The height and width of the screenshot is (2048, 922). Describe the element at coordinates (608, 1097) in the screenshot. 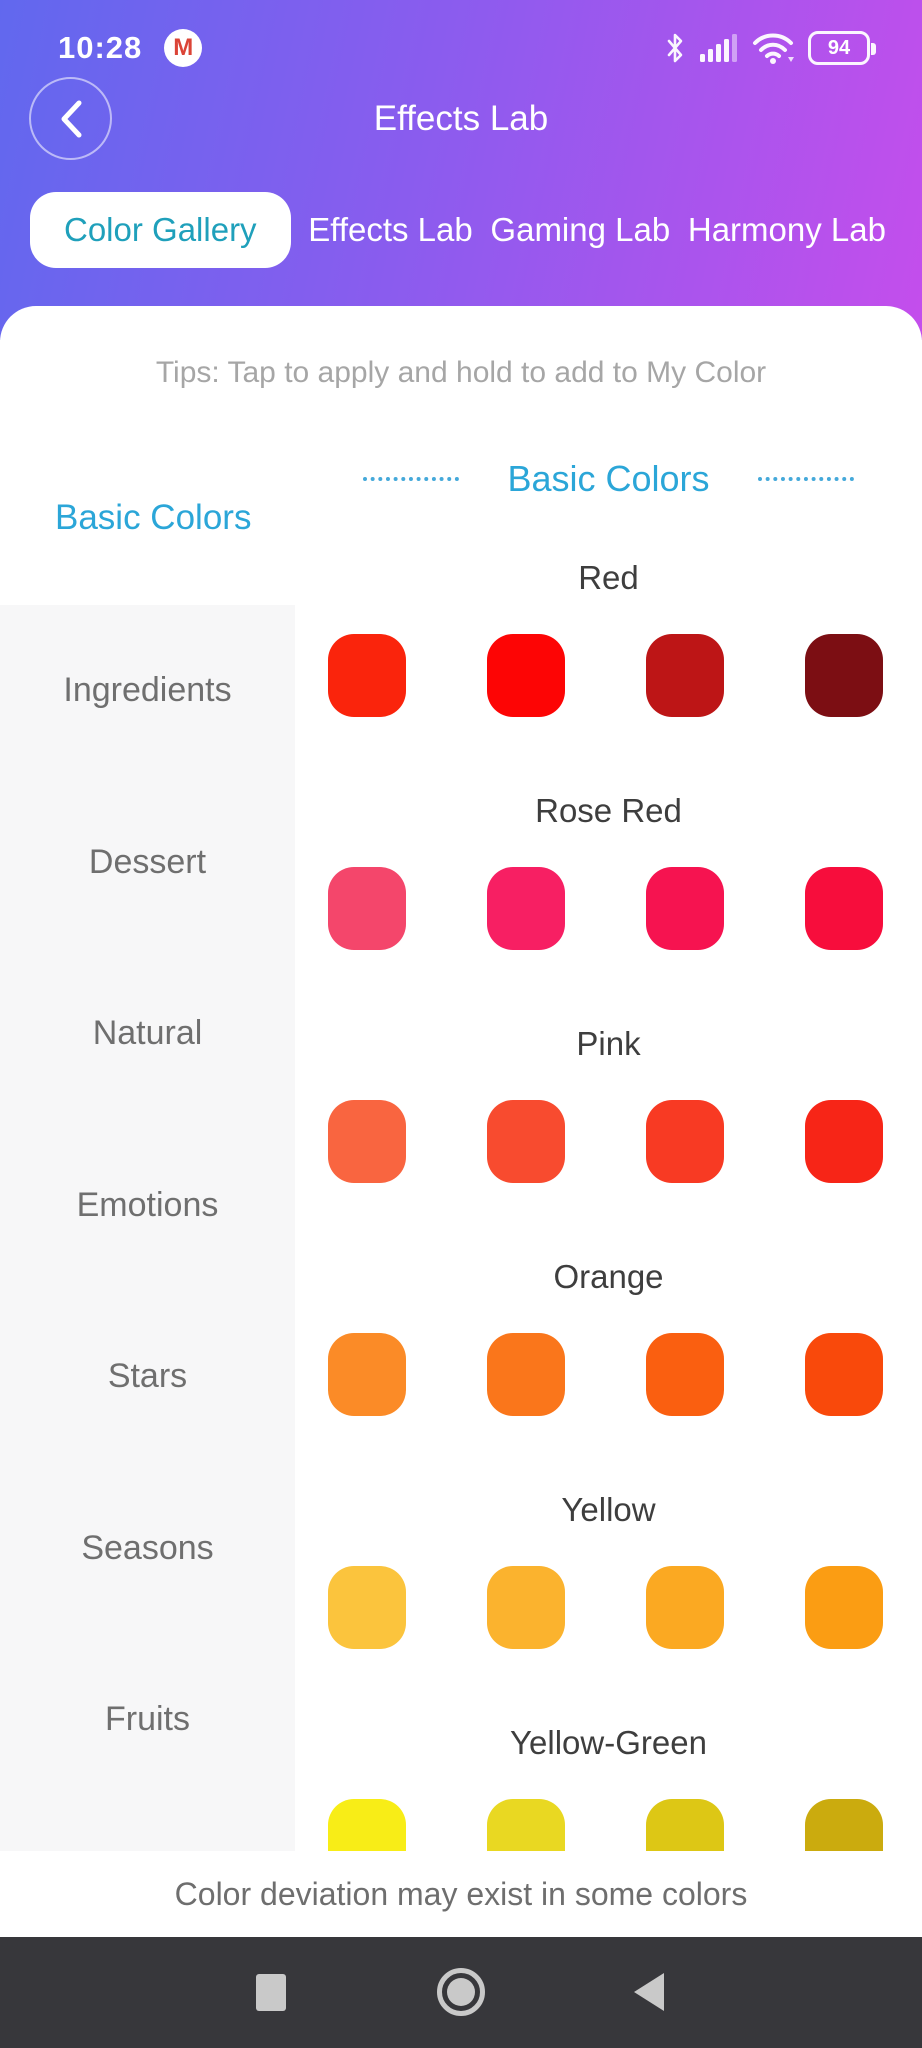

I see `color-group-pink: Pink` at that location.